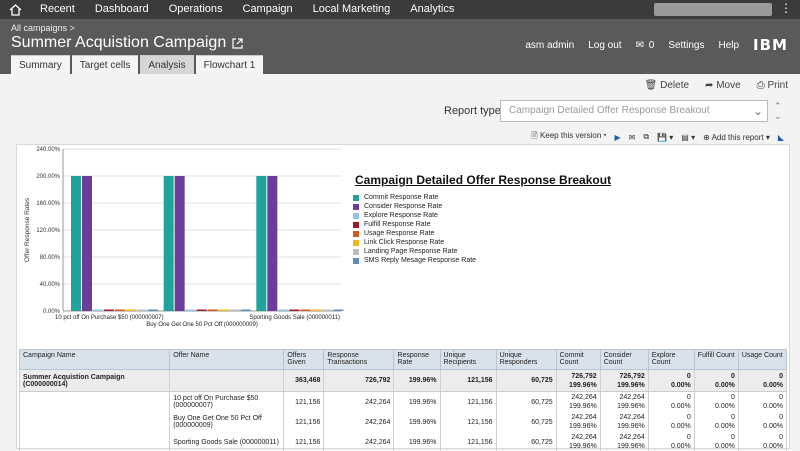  What do you see at coordinates (665, 137) in the screenshot?
I see `save-icon: 💾 ▾` at bounding box center [665, 137].